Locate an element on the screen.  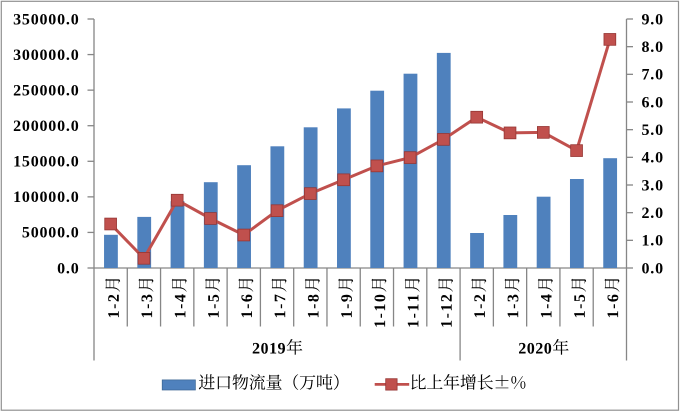
svg-text: 50000.0 is located at coordinates (51, 233).